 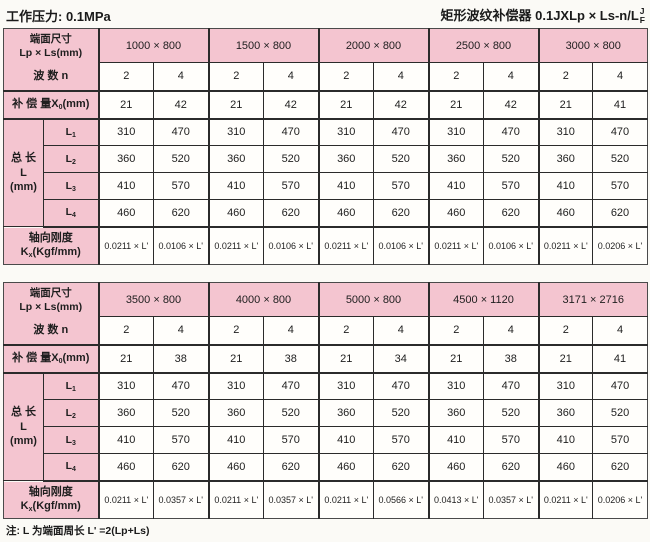 What do you see at coordinates (23, 158) in the screenshot?
I see `length-line1: 总 长` at bounding box center [23, 158].